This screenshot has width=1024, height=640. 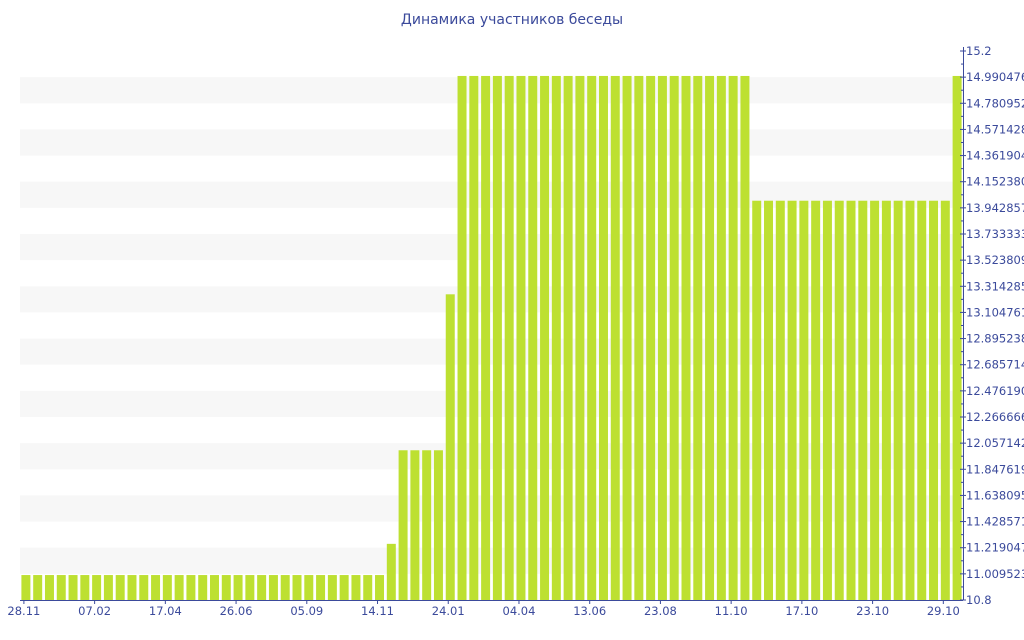 What do you see at coordinates (995, 391) in the screenshot?
I see `y-tick-label: 12.476190` at bounding box center [995, 391].